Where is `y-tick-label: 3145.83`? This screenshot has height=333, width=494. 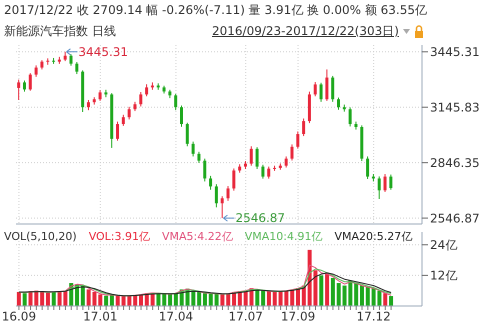
y-tick-label: 3145.83 is located at coordinates (455, 107).